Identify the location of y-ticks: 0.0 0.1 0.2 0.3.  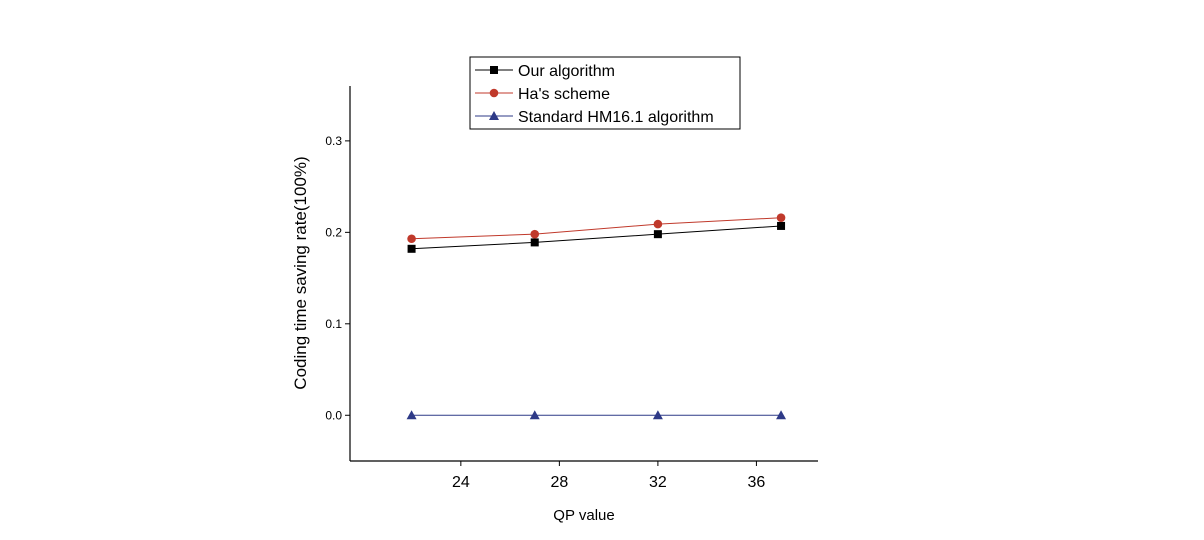
(337, 278).